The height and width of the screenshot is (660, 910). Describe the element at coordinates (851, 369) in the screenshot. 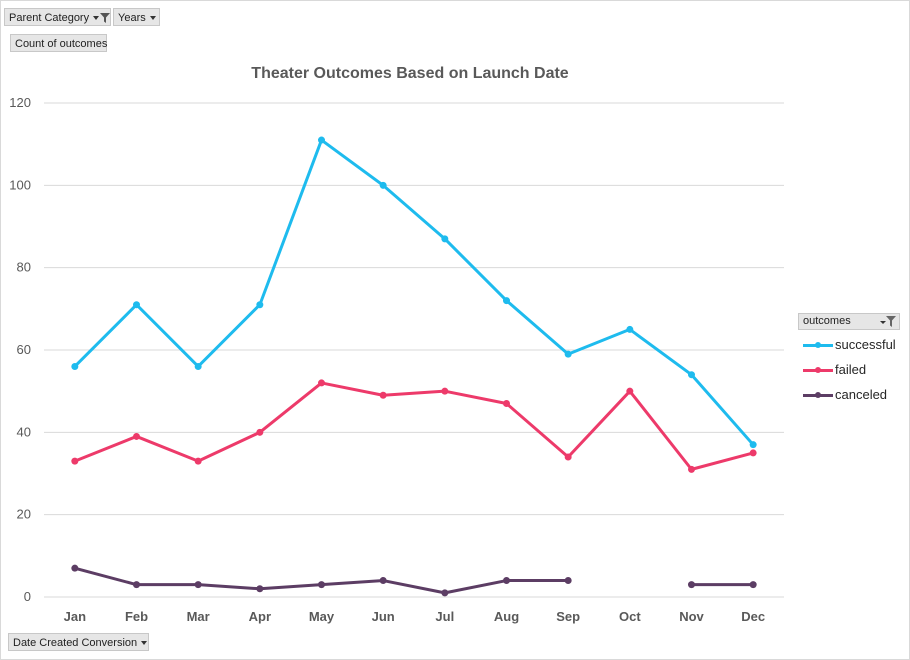

I see `legend-label-failed: failed` at that location.